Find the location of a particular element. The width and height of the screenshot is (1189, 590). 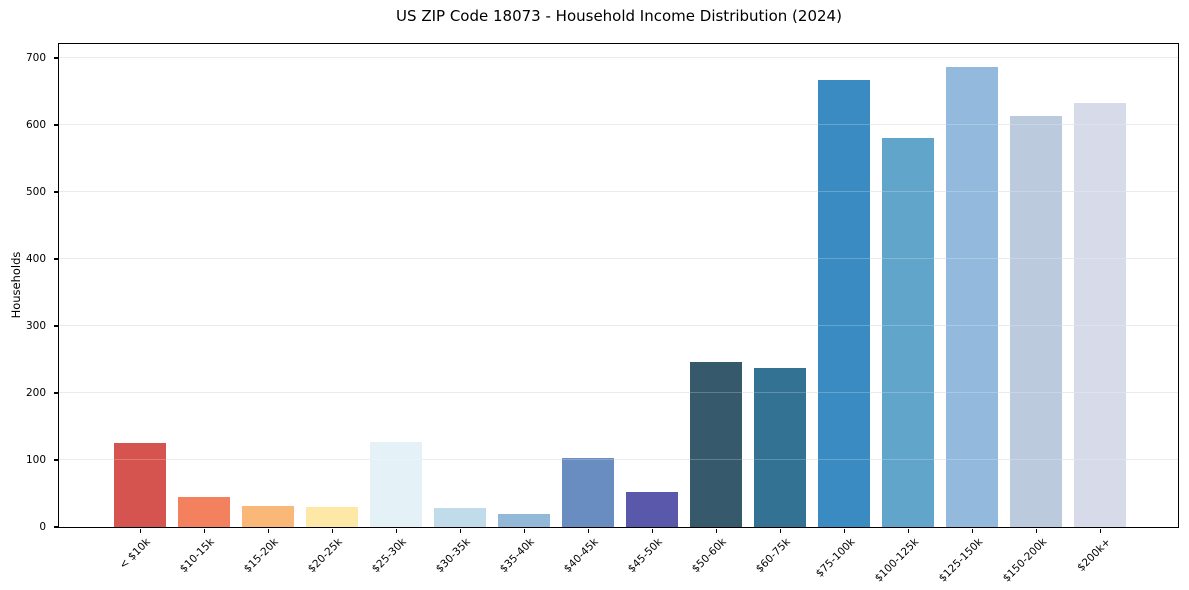

x-tick-label: $30-35k is located at coordinates (453, 556).